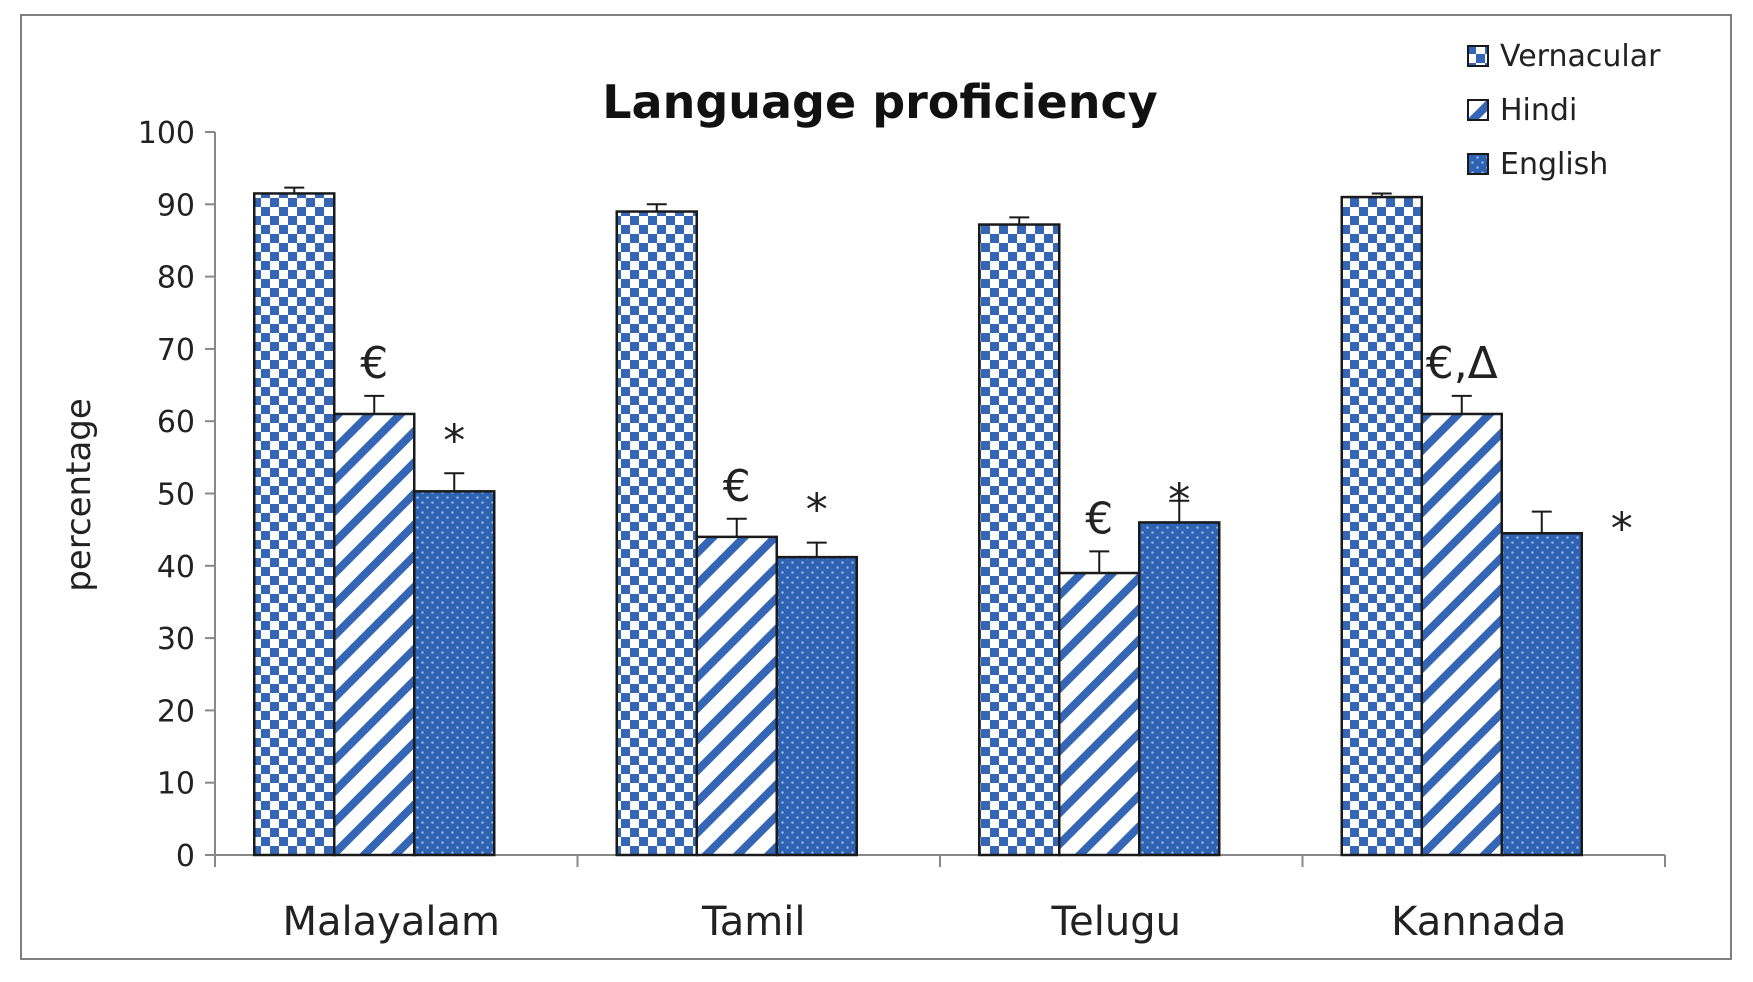 The width and height of the screenshot is (1753, 982). I want to click on bar-vernacular-kannada, so click(1381, 526).